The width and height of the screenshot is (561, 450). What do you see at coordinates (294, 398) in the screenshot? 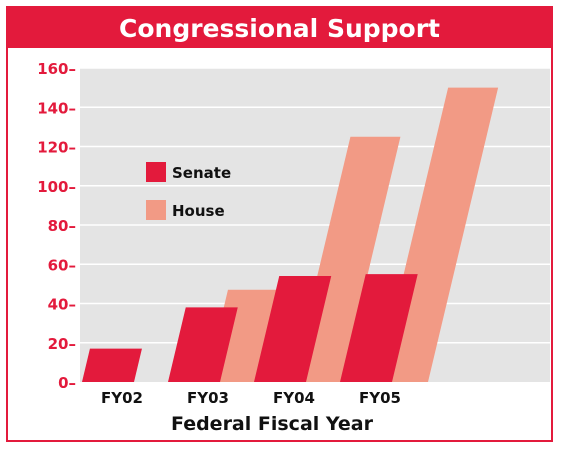
I see `x-category-label: FY04` at bounding box center [294, 398].